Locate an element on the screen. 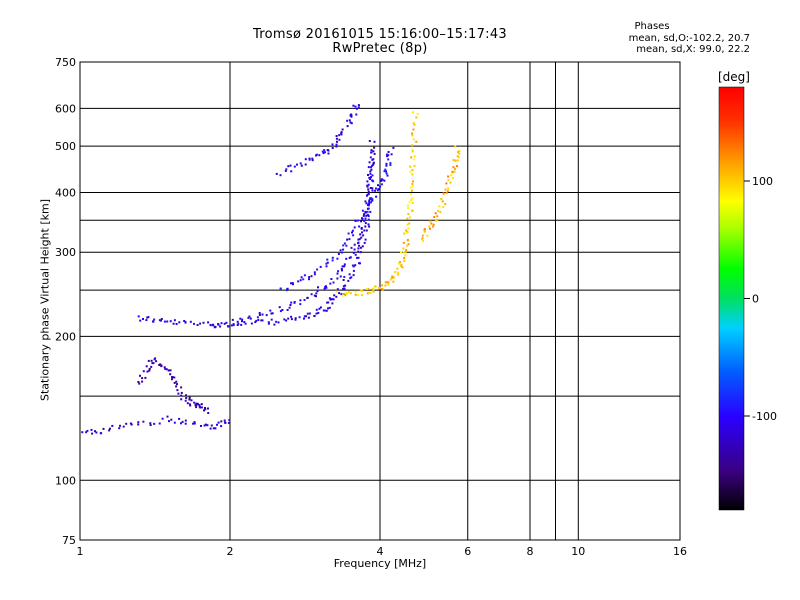 The width and height of the screenshot is (800, 600). colorbar-tick-label: 100 is located at coordinates (762, 181).